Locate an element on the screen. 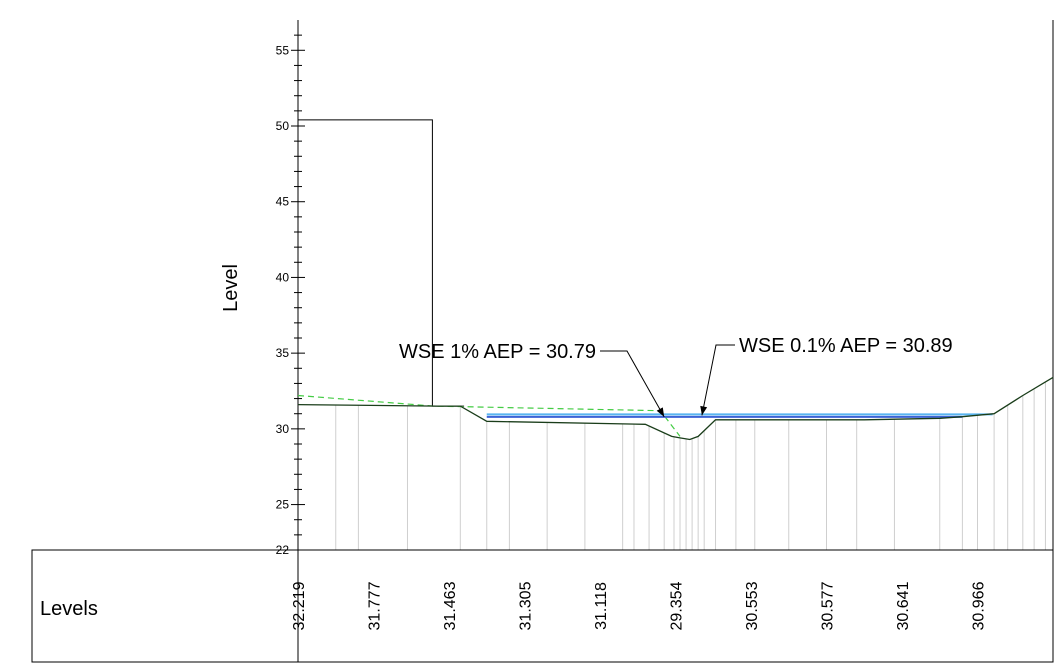  level-value: 30.553 is located at coordinates (752, 605).